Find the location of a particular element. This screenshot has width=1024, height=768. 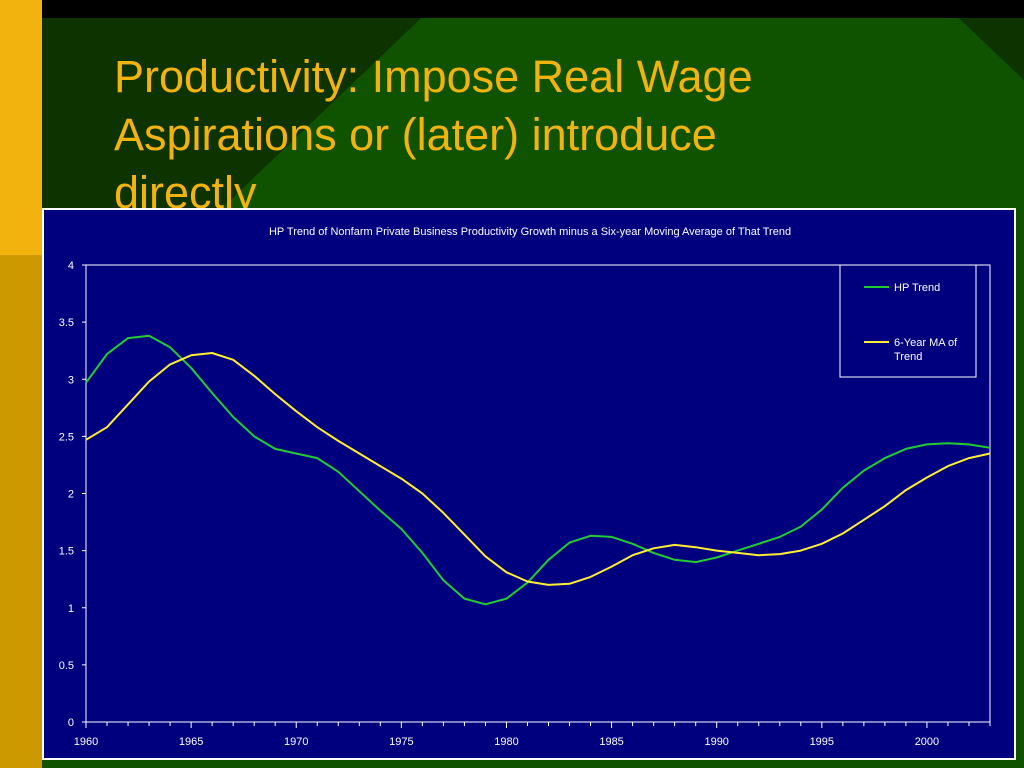

x-tick-label: 1995 is located at coordinates (822, 742).